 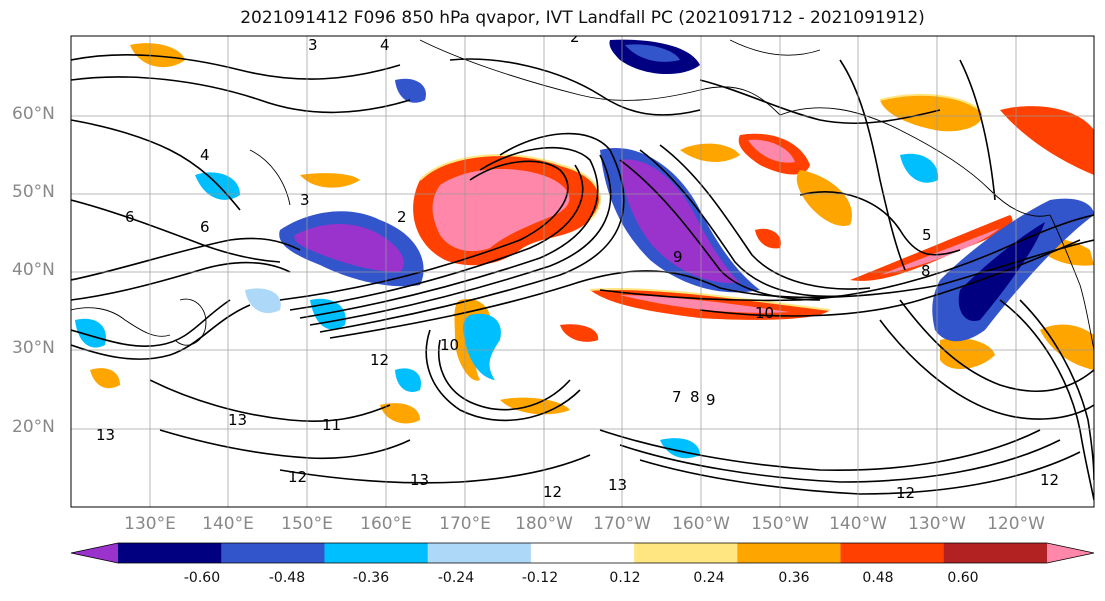 I want to click on colorbar-tick-label: -0.60, so click(x=202, y=578).